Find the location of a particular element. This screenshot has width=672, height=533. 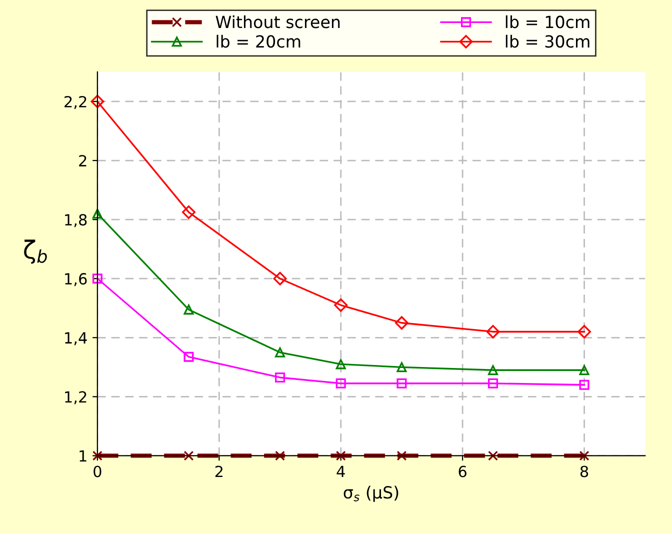

legend-label: lb = 30cm is located at coordinates (548, 41).